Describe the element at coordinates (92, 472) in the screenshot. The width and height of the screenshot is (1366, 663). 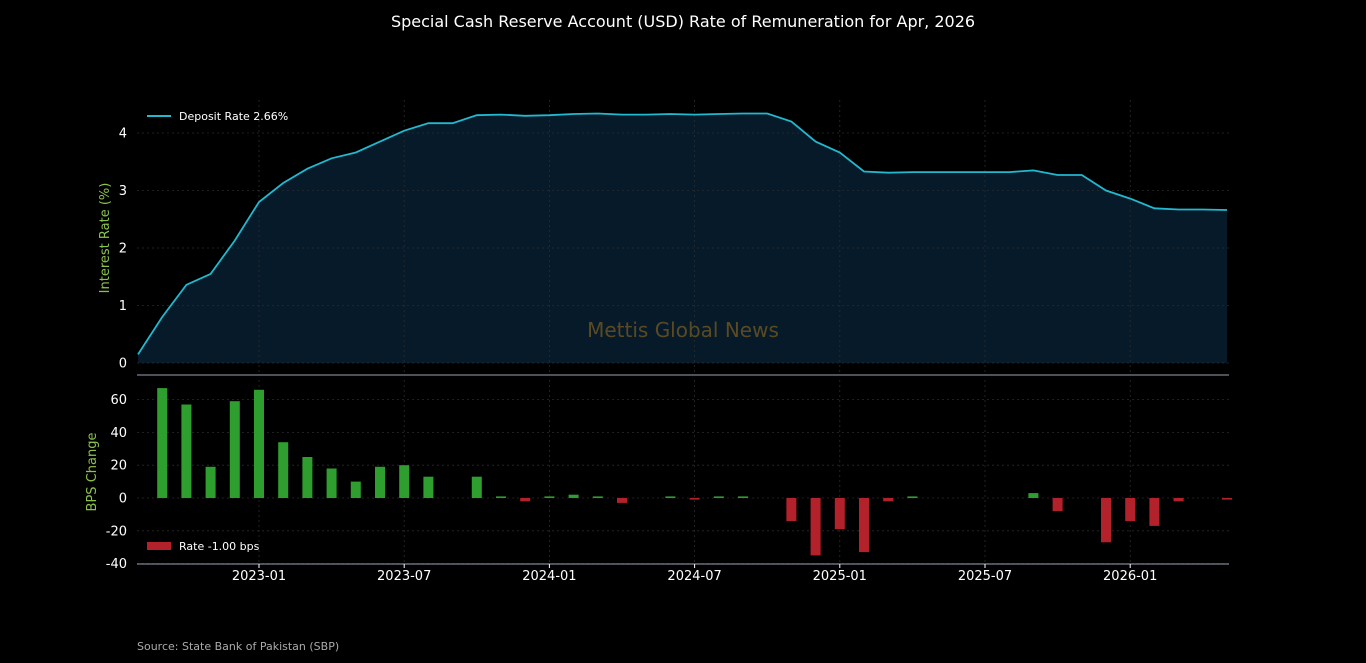
I see `bottom-y-axis-label: BPS Change` at that location.